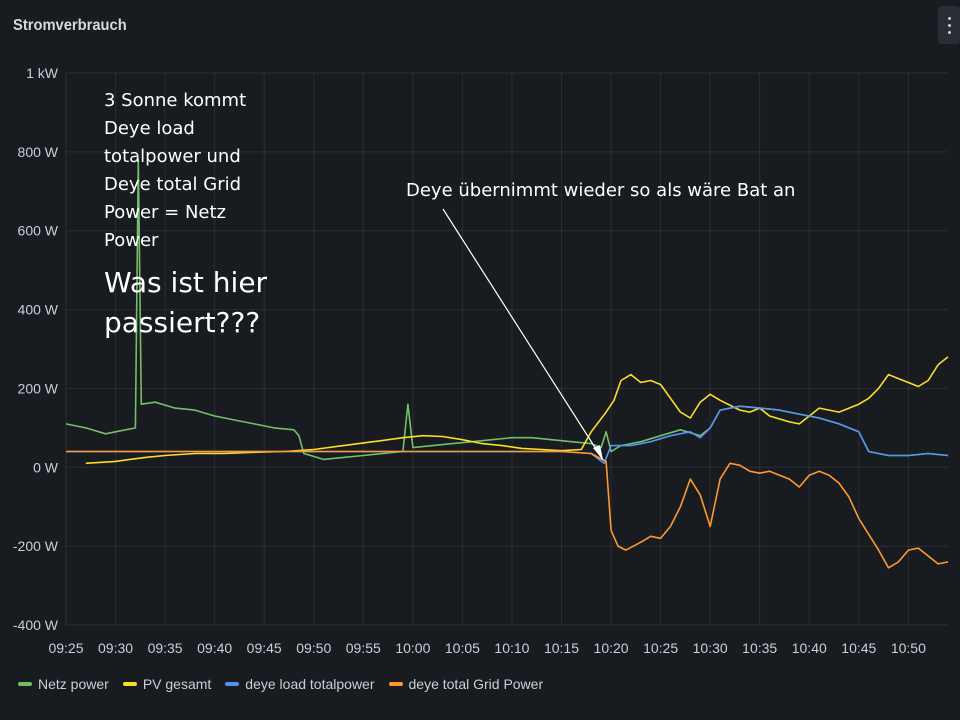  Describe the element at coordinates (313, 648) in the screenshot. I see `x-tick-label: 09:50` at that location.